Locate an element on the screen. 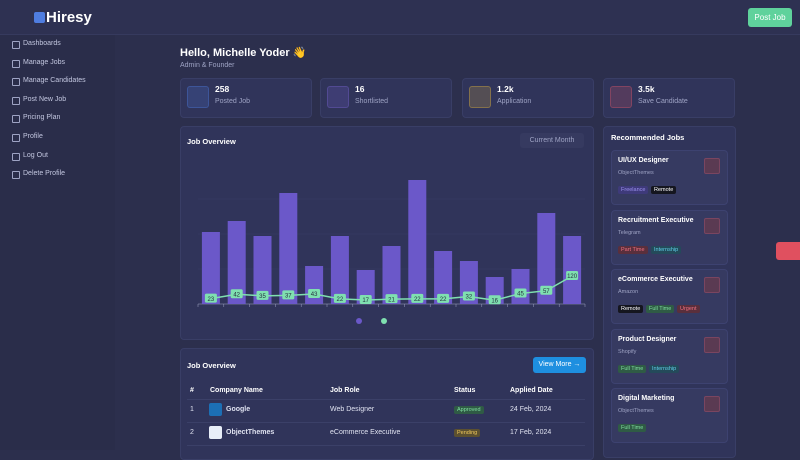  menu-item: Log Out is located at coordinates (35, 155).